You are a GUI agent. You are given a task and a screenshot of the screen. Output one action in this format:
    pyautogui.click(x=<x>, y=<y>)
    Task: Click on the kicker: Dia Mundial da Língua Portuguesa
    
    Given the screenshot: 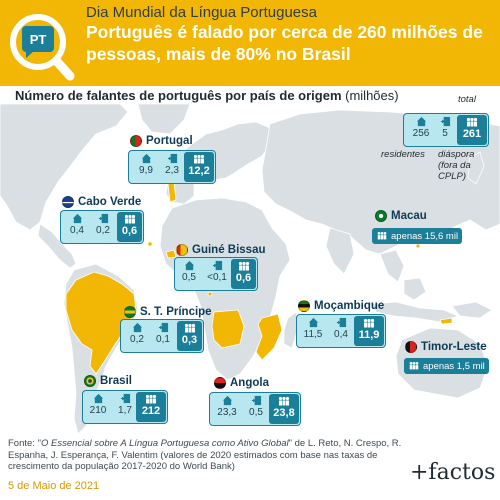 What is the action you would take?
    pyautogui.click(x=201, y=12)
    